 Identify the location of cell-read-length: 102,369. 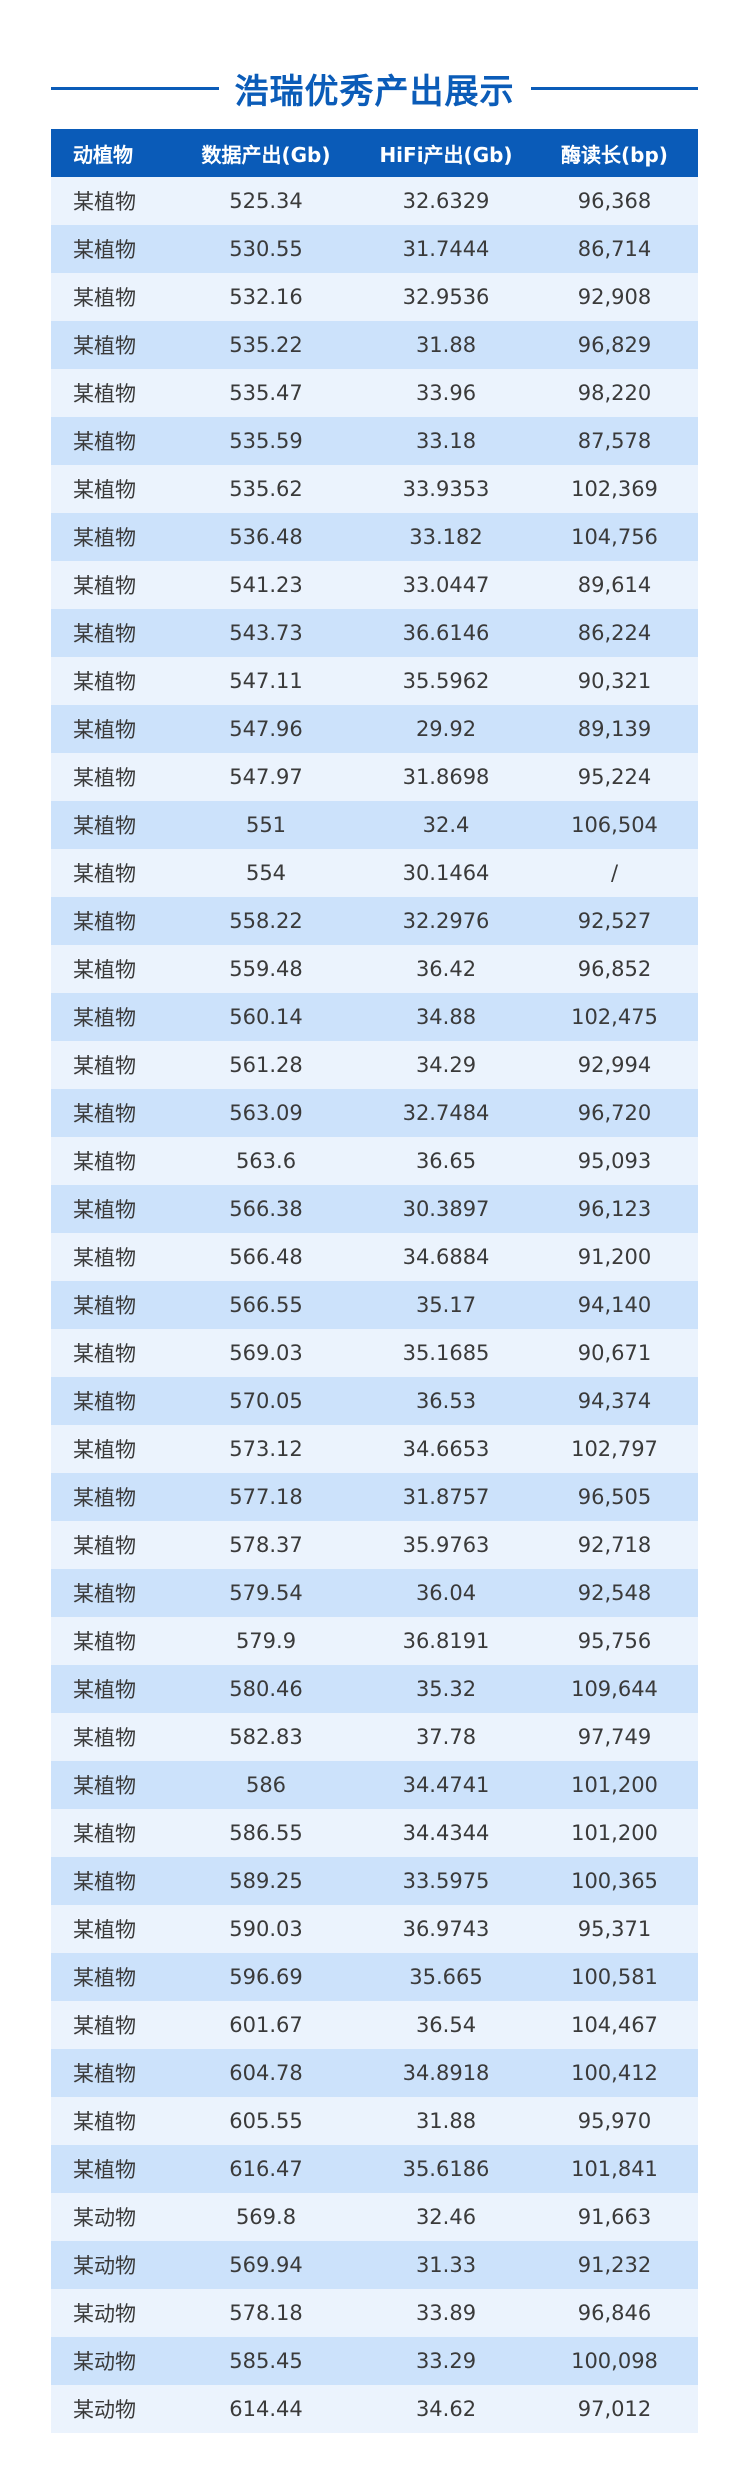
(614, 489).